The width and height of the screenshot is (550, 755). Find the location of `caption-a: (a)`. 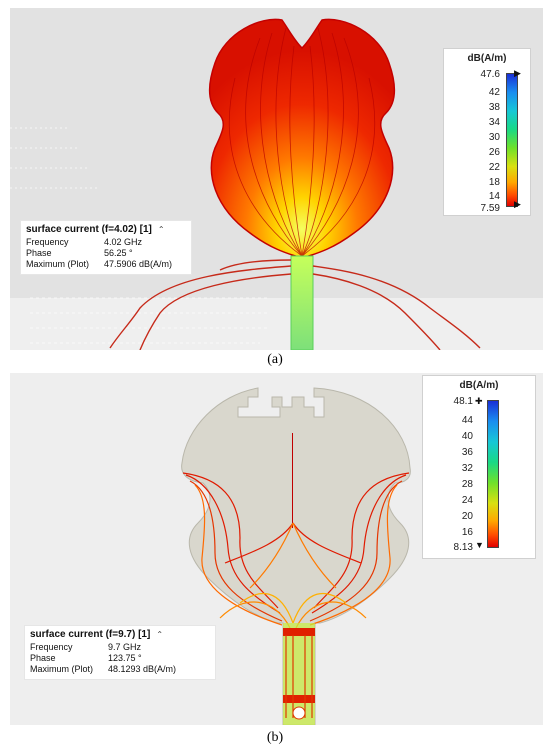

caption-a: (a) is located at coordinates (275, 359).